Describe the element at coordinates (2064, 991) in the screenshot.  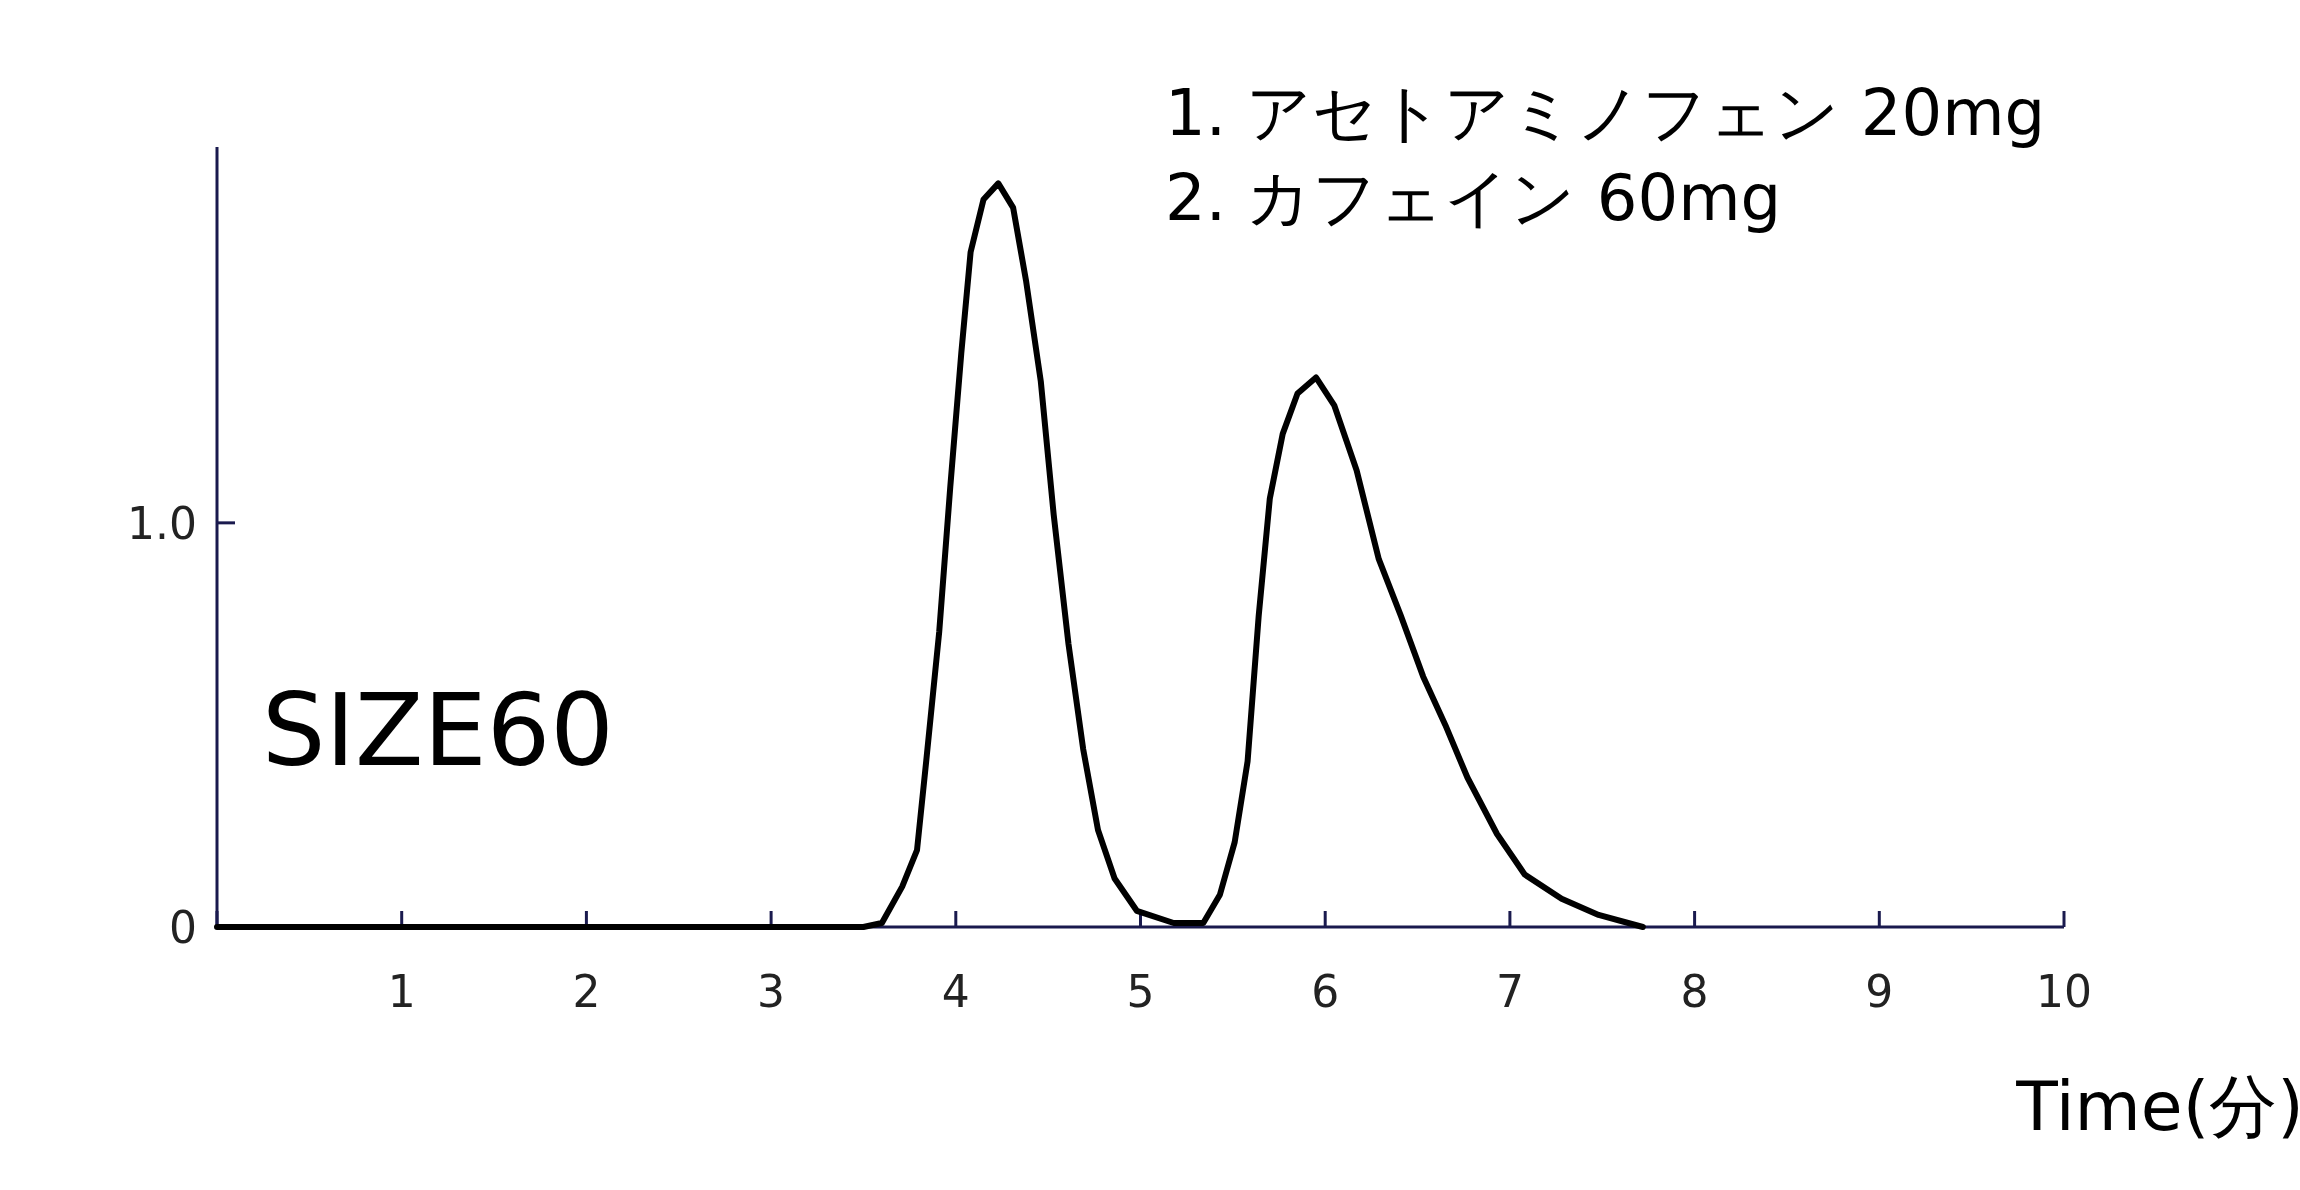
I see `x-tick-label: 10` at that location.